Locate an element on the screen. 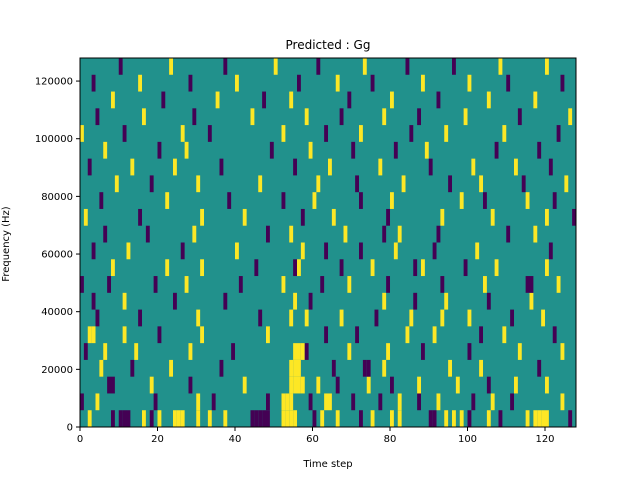 Image resolution: width=640 pixels, height=480 pixels. x-axis: 0 20 40 60 80 100 120 is located at coordinates (316, 436).